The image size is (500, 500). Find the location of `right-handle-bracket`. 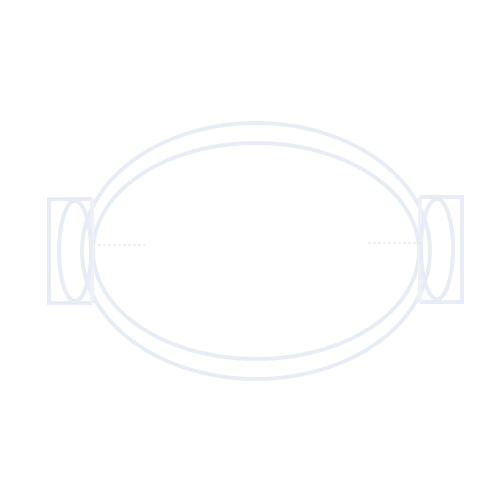

right-handle-bracket is located at coordinates (442, 249).